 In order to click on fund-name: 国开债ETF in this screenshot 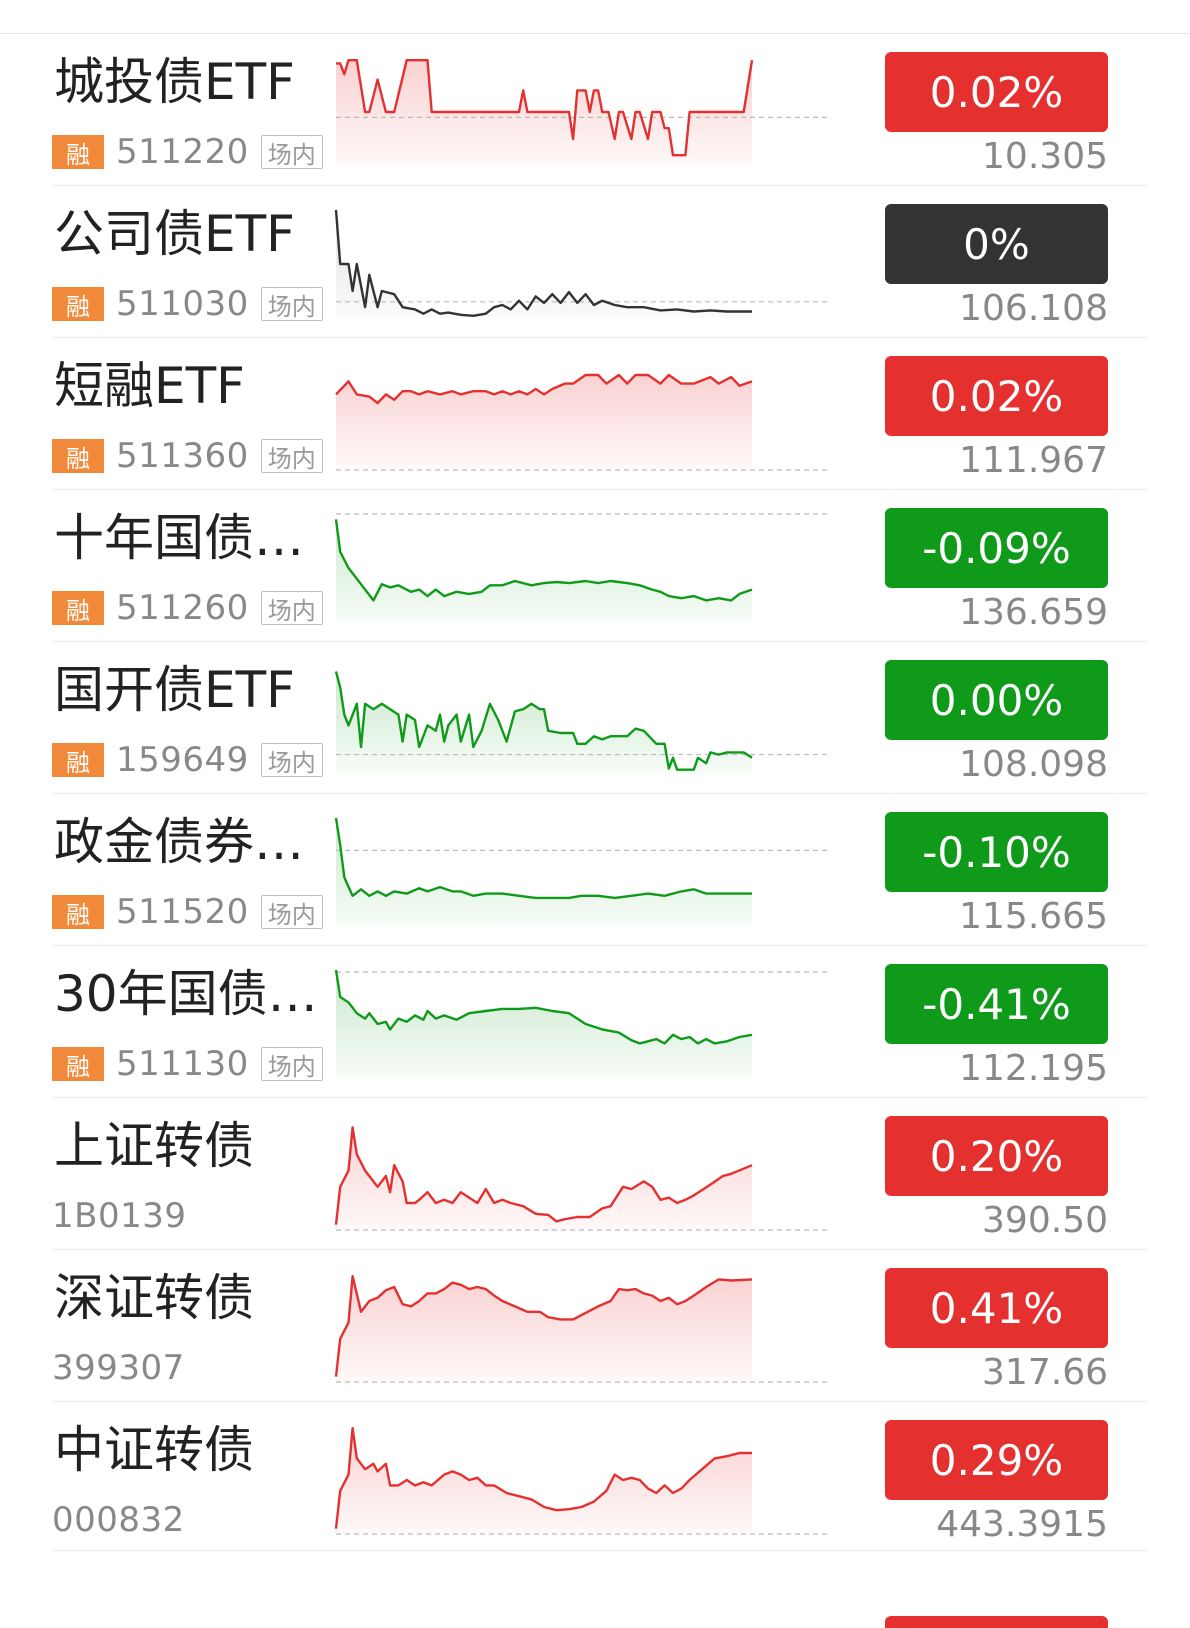, I will do `click(174, 690)`.